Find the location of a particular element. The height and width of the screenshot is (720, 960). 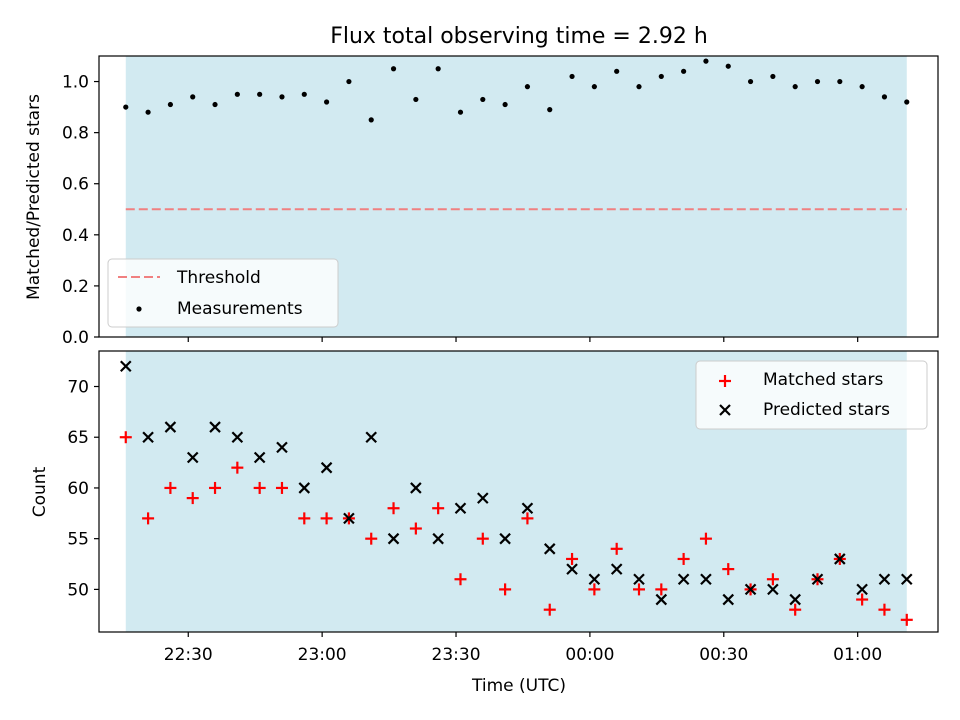

legend-predicted-swatch is located at coordinates (725, 410).